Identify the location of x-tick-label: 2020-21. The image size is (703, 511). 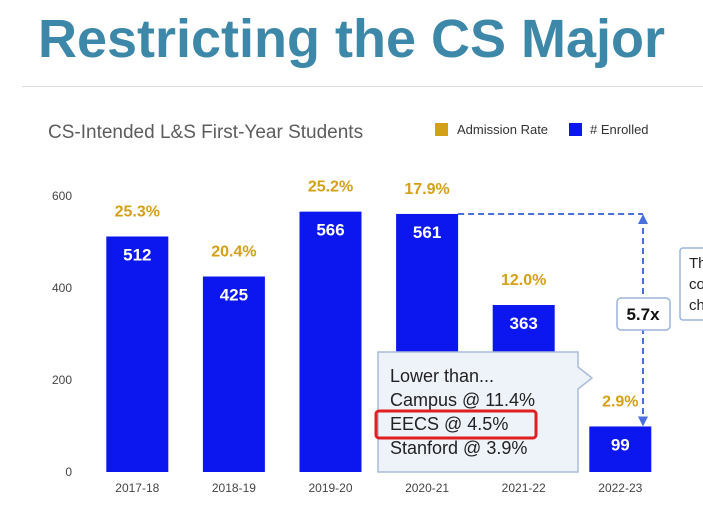
(427, 488).